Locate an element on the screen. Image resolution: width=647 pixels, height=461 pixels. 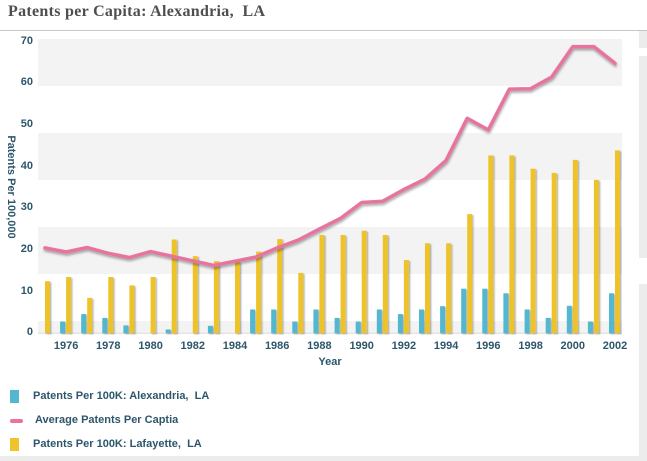
legend-item-average: Average Patents Per Captia is located at coordinates (210, 422).